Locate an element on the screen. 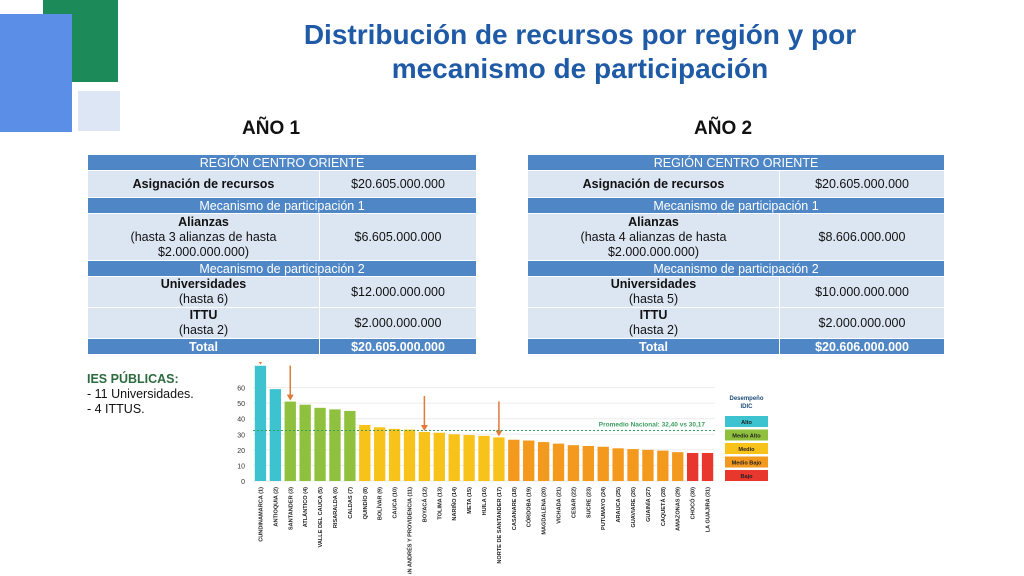  x-tick-label: LA GUAJIRA (31) is located at coordinates (709, 509).